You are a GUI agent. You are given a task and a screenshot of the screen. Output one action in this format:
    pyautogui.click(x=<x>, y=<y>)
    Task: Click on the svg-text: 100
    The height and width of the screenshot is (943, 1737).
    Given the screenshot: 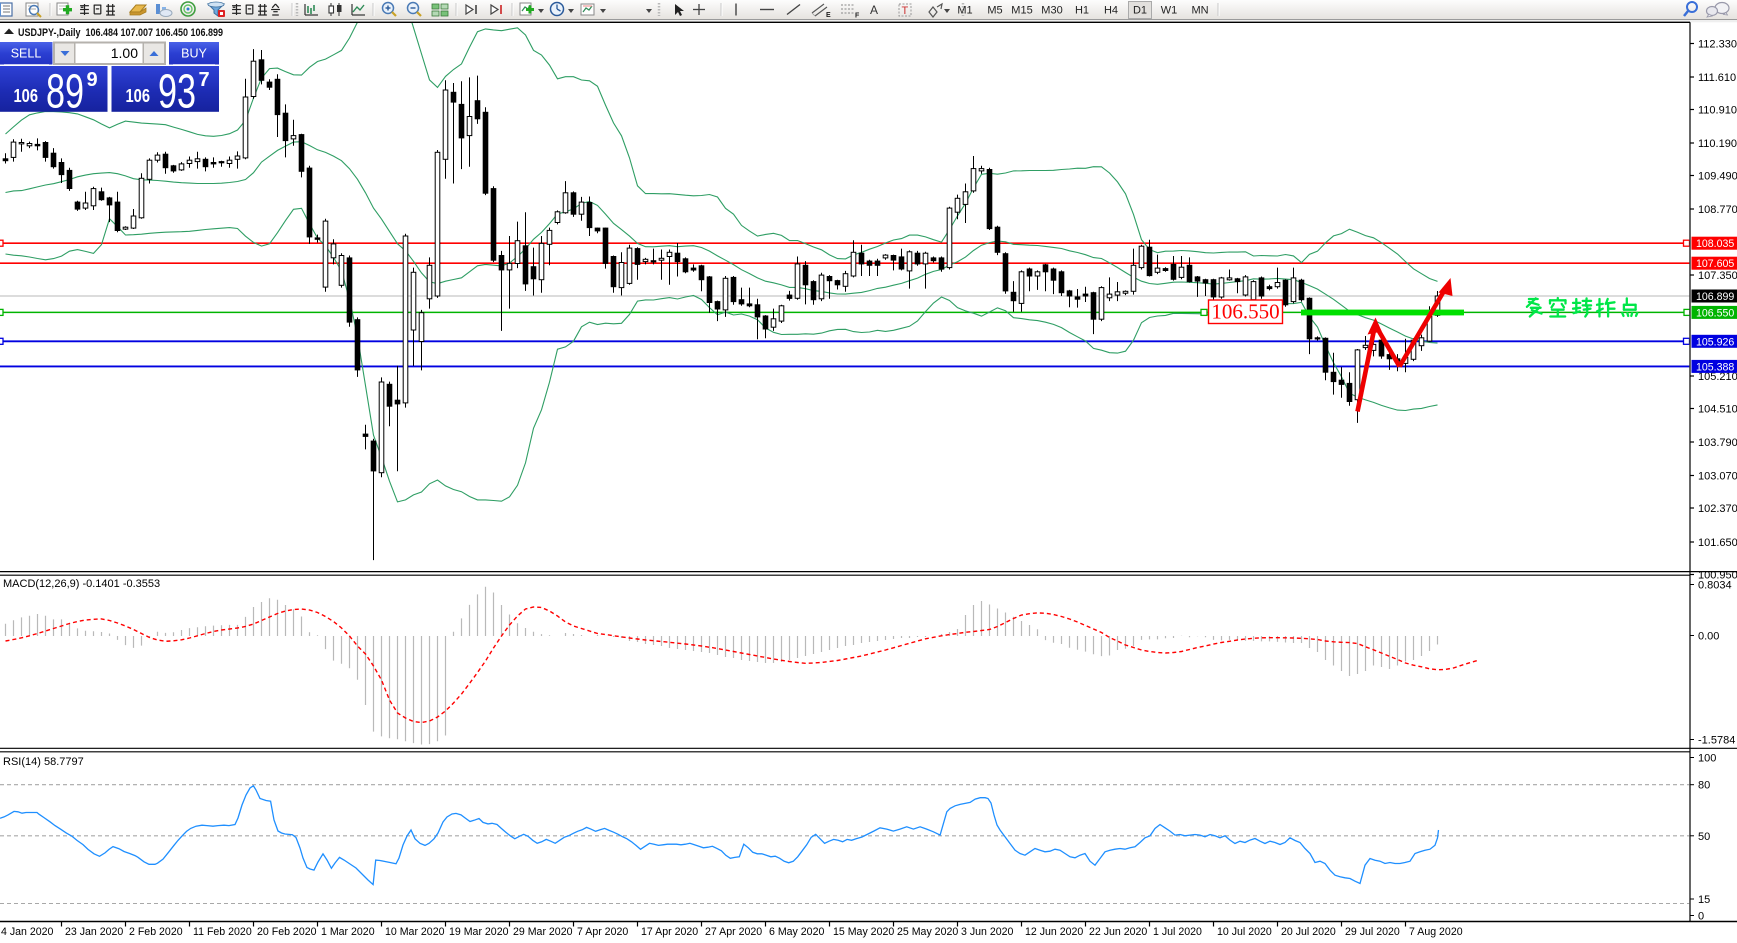 What is the action you would take?
    pyautogui.click(x=1707, y=759)
    